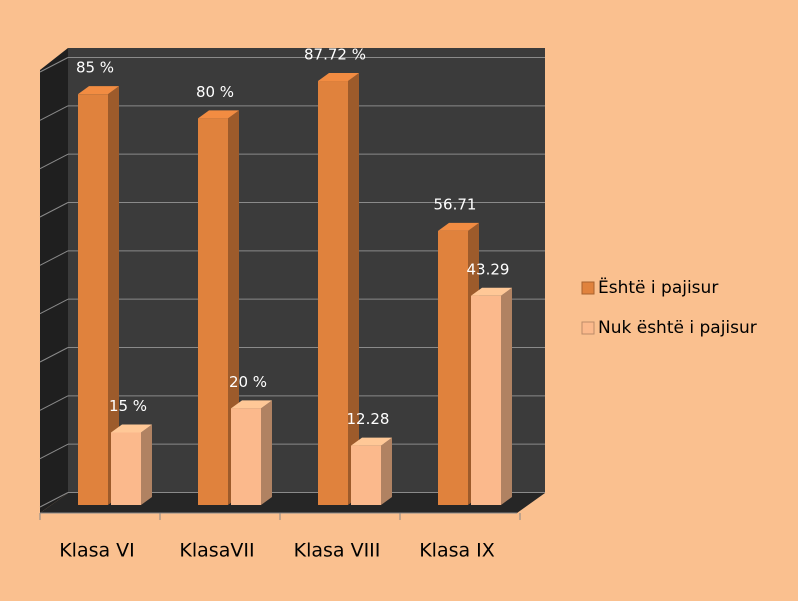  What do you see at coordinates (292, 503) in the screenshot?
I see `floor` at bounding box center [292, 503].